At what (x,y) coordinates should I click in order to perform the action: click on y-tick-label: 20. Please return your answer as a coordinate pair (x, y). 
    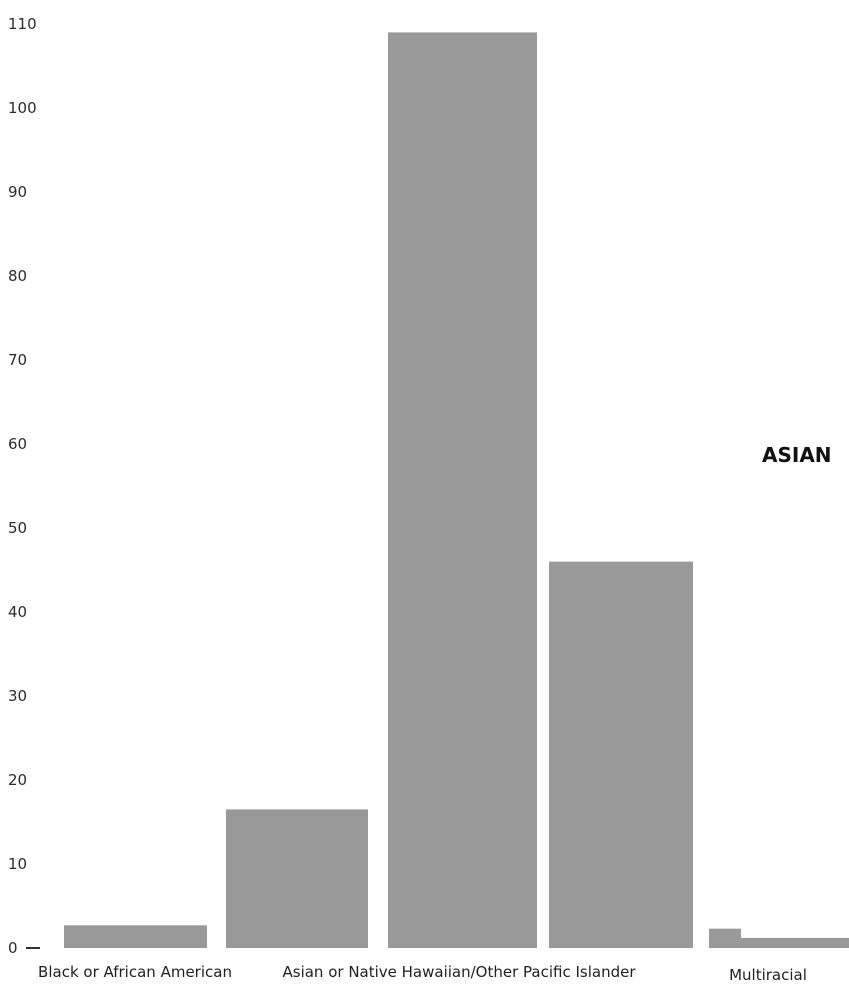
    Looking at the image, I should click on (17, 780).